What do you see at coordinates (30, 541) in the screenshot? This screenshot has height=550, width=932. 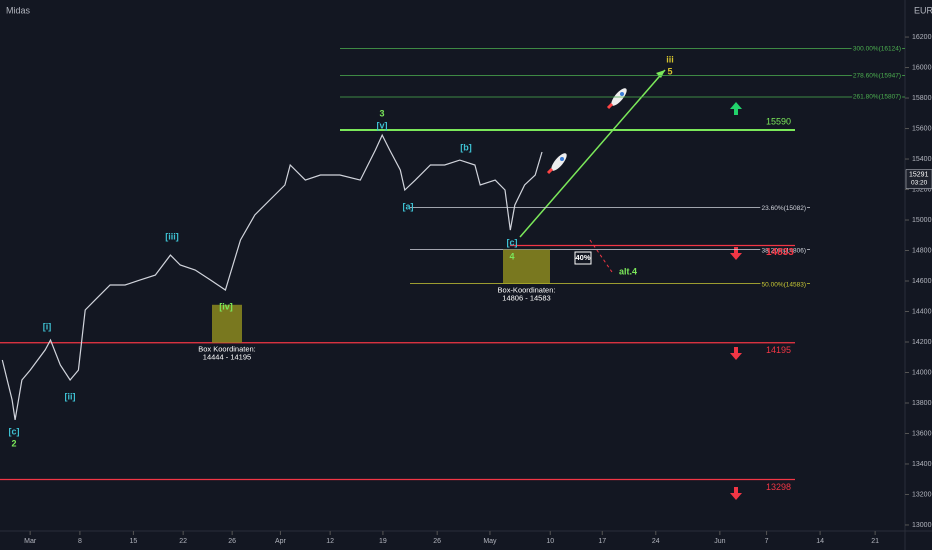 I see `x-tick-label: Mar` at bounding box center [30, 541].